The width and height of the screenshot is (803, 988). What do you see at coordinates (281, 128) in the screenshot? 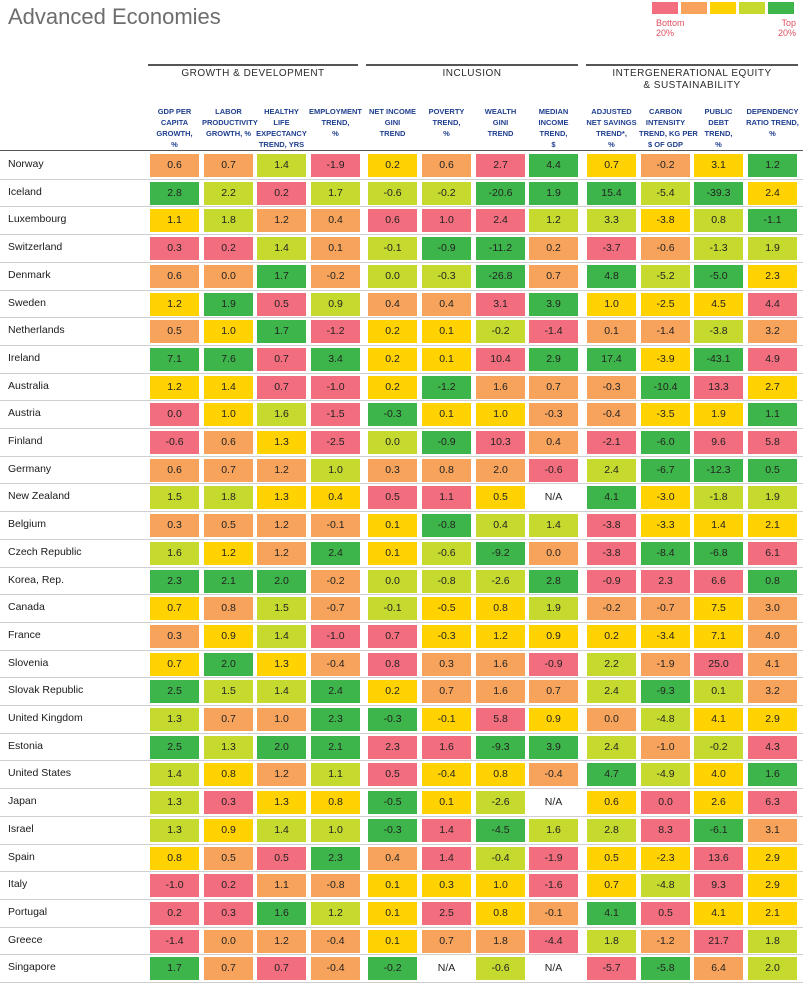
I see `column-header: HEALTHY LIFE EXPECTANCY TREND, YRS` at bounding box center [281, 128].